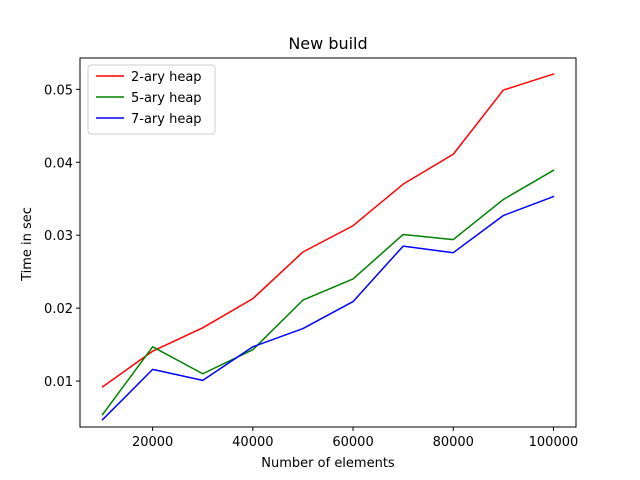 Image resolution: width=640 pixels, height=480 pixels. I want to click on y-tick-label: 0.03, so click(58, 236).